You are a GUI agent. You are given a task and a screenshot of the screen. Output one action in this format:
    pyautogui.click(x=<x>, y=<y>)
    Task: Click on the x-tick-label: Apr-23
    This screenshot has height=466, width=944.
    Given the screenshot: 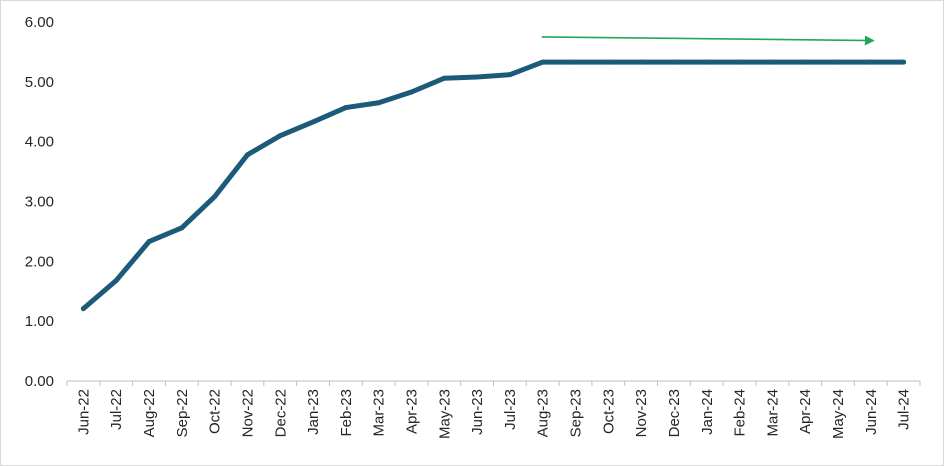 What is the action you would take?
    pyautogui.click(x=411, y=411)
    